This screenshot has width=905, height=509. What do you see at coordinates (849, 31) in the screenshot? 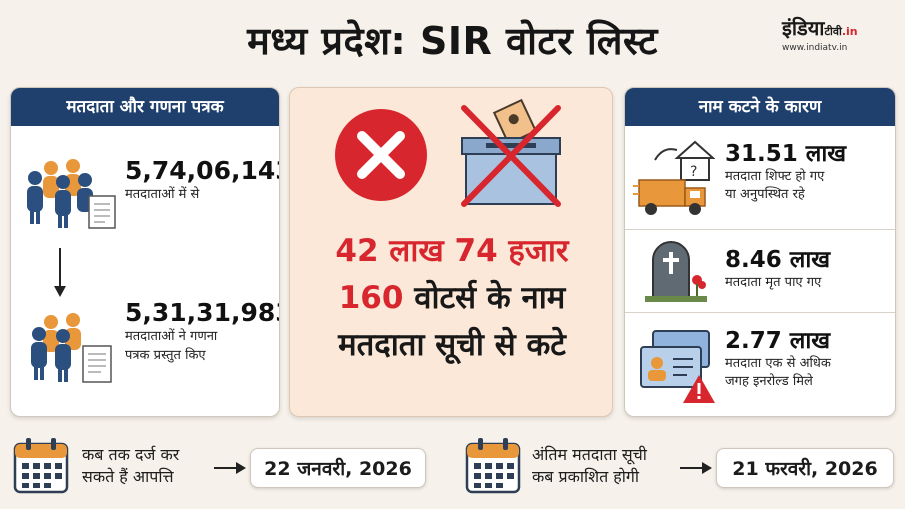
I see `logo-in-text: .in` at bounding box center [849, 31].